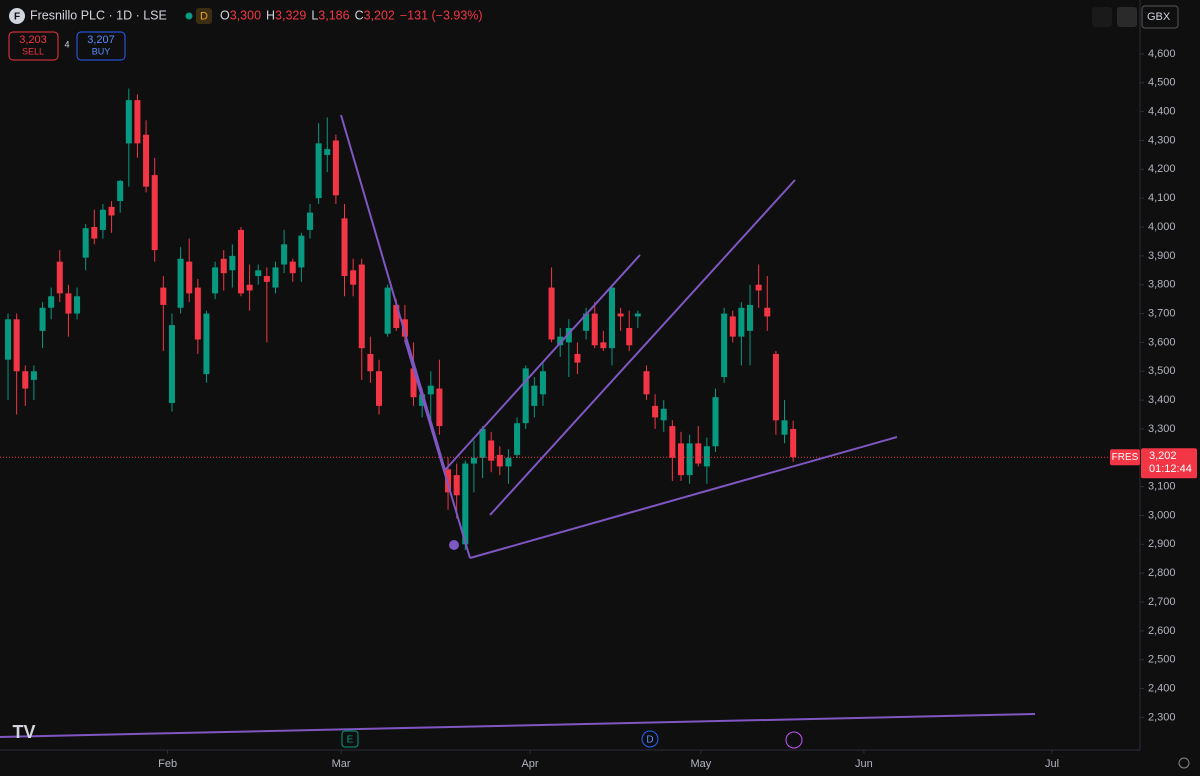 The width and height of the screenshot is (1200, 776). I want to click on sell-button, so click(33, 46).